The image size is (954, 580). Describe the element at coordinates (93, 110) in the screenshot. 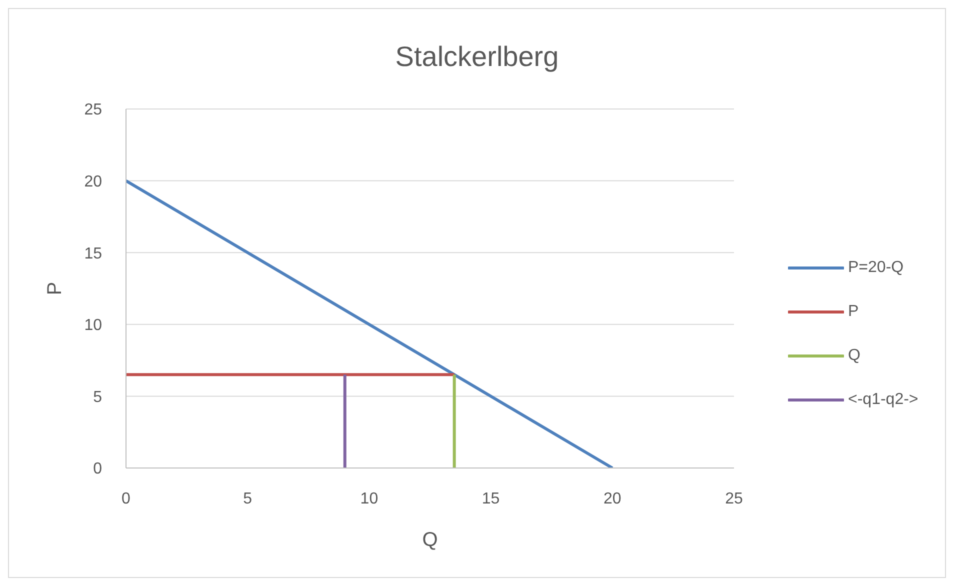

I see `y-tick-label: 25` at that location.